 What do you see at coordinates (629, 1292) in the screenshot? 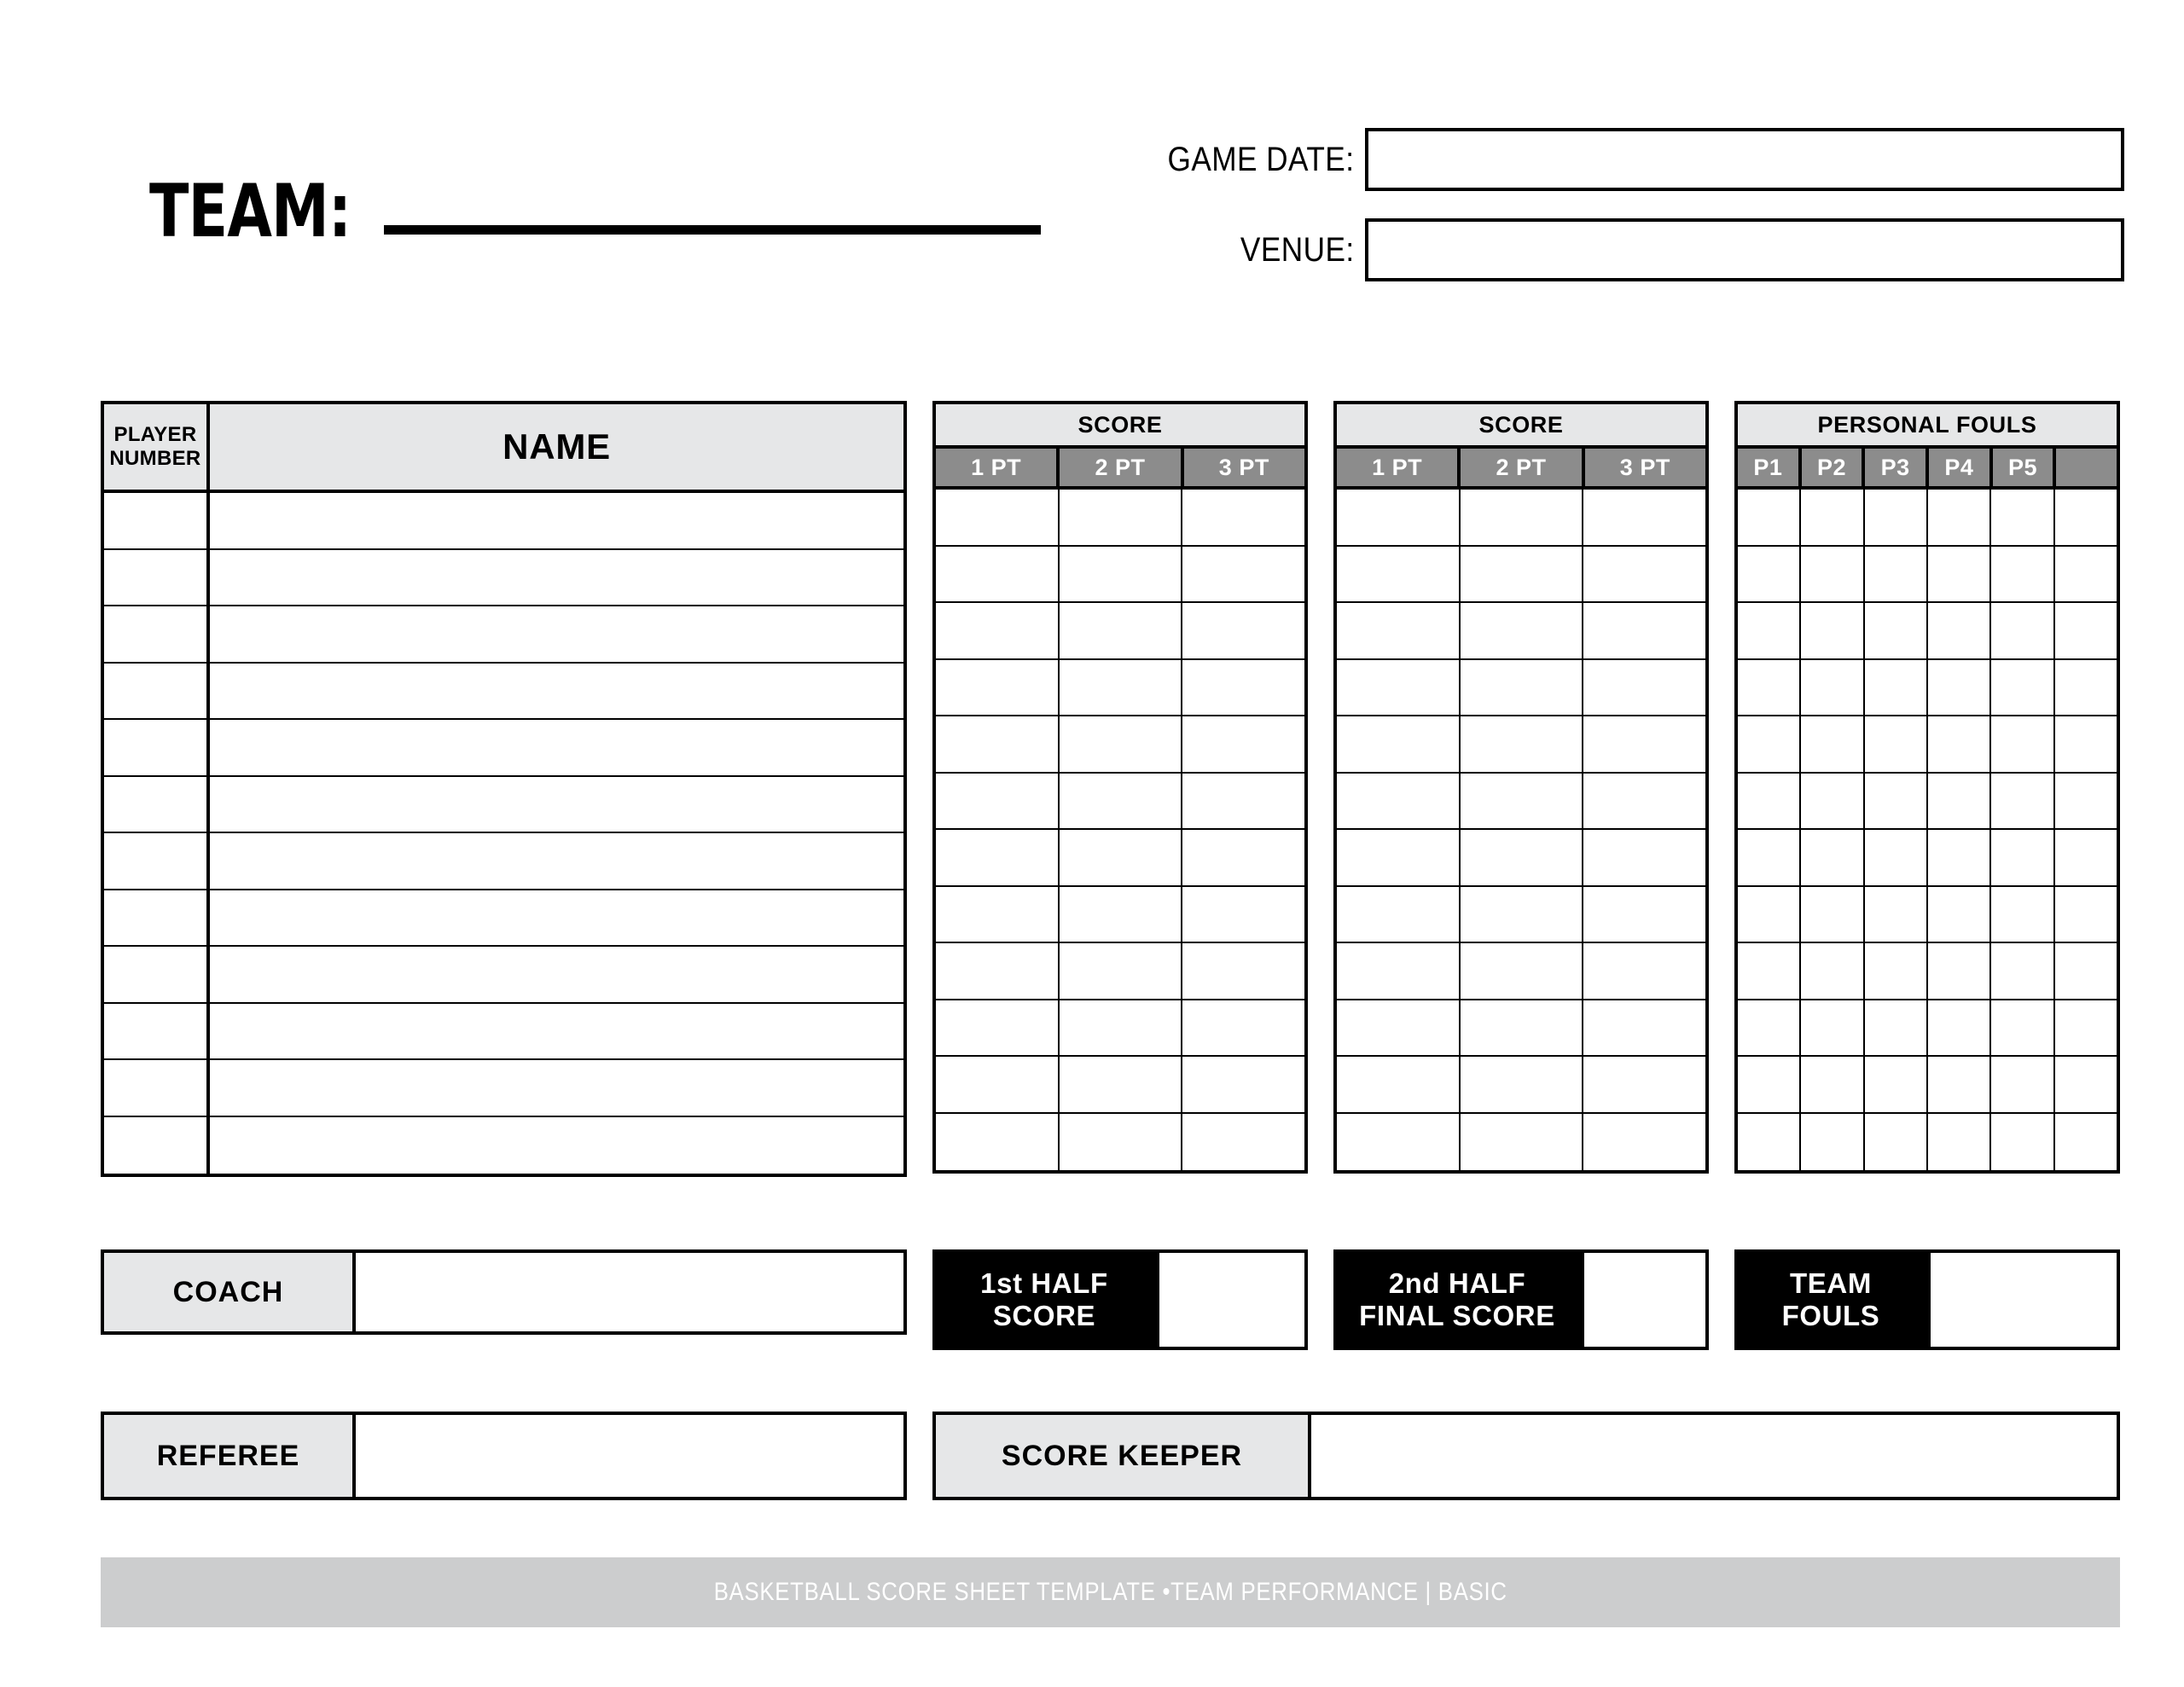
I see `coach-input` at bounding box center [629, 1292].